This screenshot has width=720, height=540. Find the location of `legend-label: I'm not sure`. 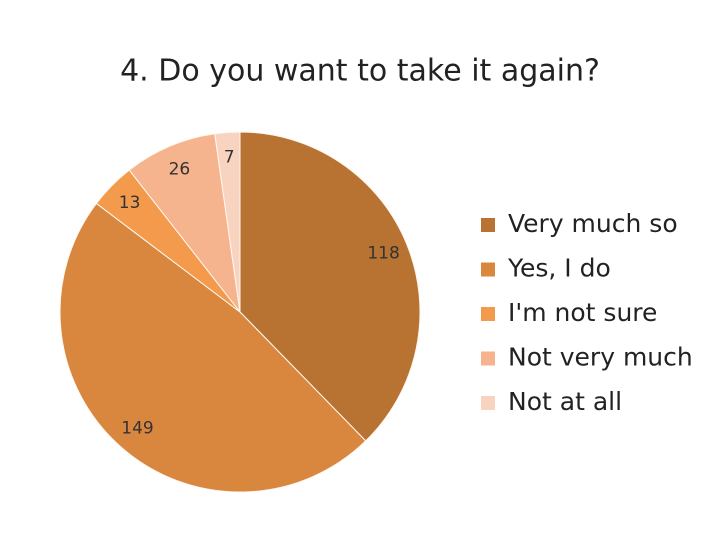

legend-label: I'm not sure is located at coordinates (582, 312).